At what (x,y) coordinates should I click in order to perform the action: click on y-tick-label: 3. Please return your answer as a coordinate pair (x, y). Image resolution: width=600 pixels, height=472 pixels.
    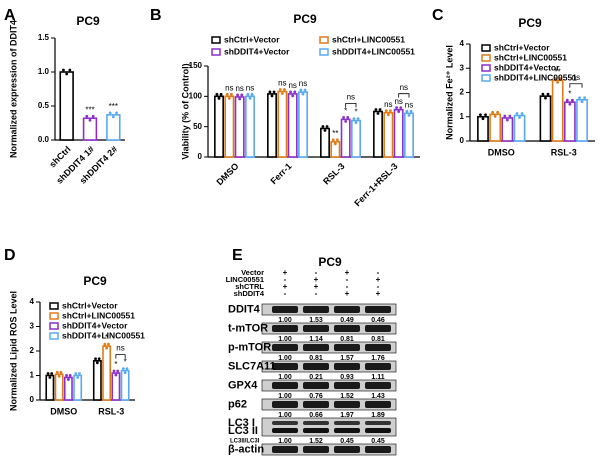
    Looking at the image, I should click on (462, 67).